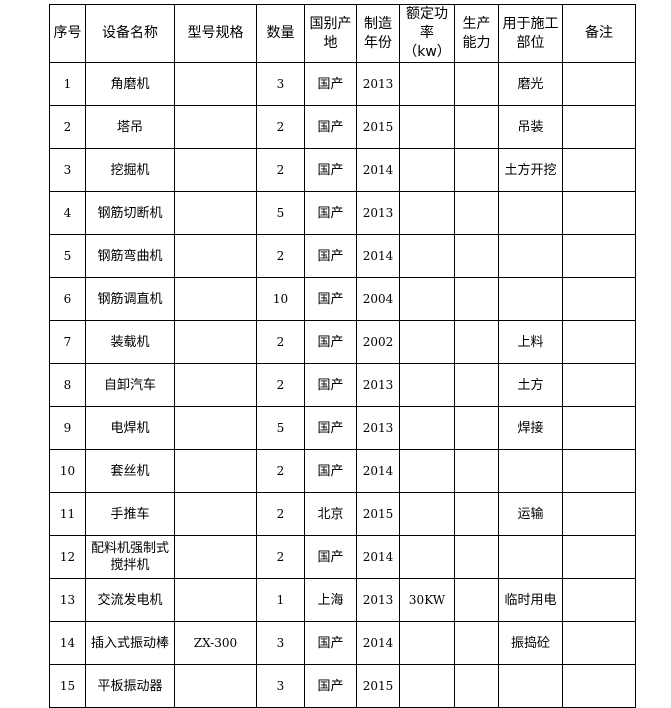  I want to click on cell-index: 1, so click(67, 84).